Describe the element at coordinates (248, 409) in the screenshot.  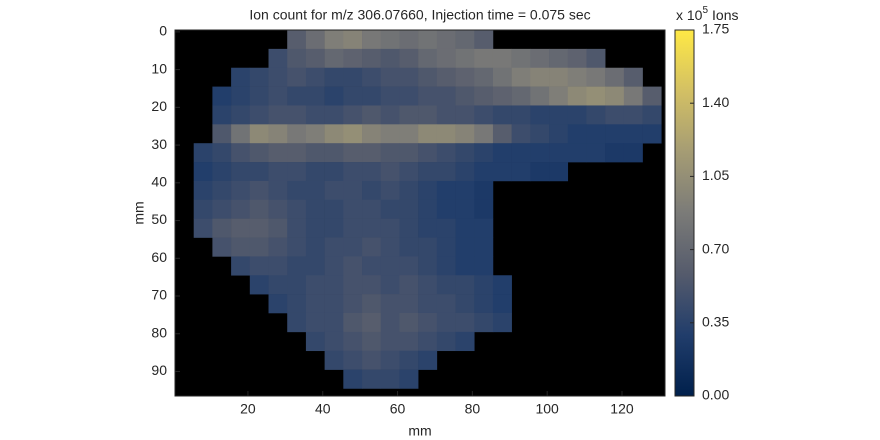
I see `x-tick-label: 20` at that location.